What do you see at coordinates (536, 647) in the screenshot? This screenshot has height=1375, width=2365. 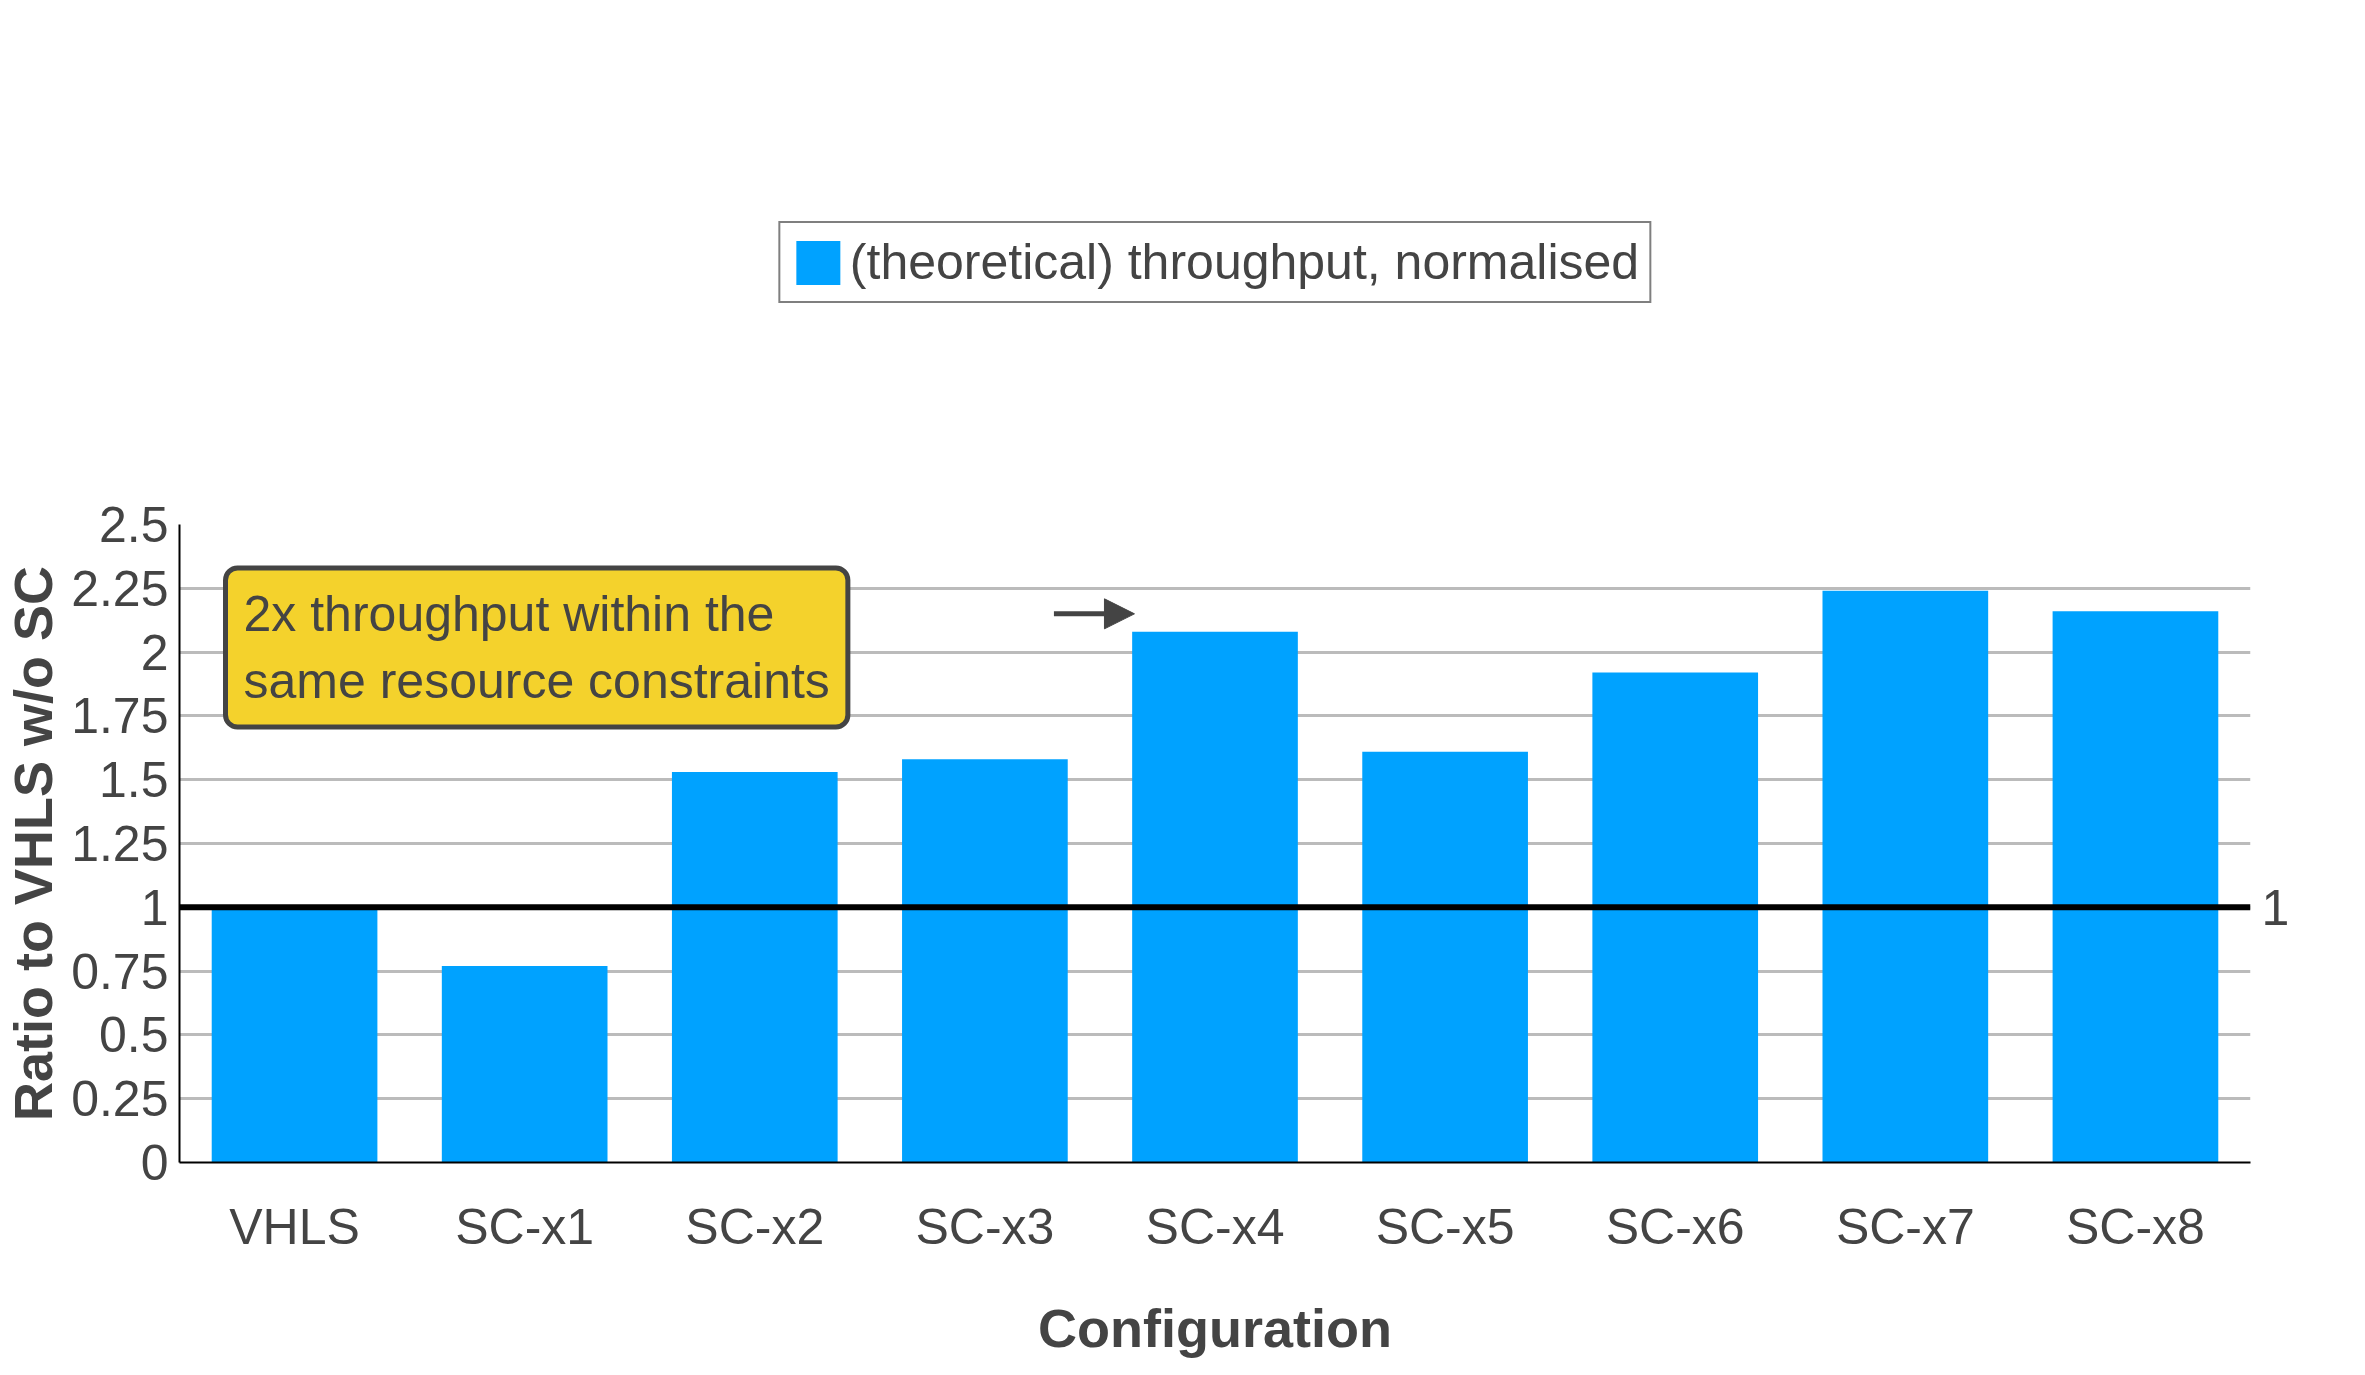 I see `annotation: 2x throughput within the same resource constraints` at bounding box center [536, 647].